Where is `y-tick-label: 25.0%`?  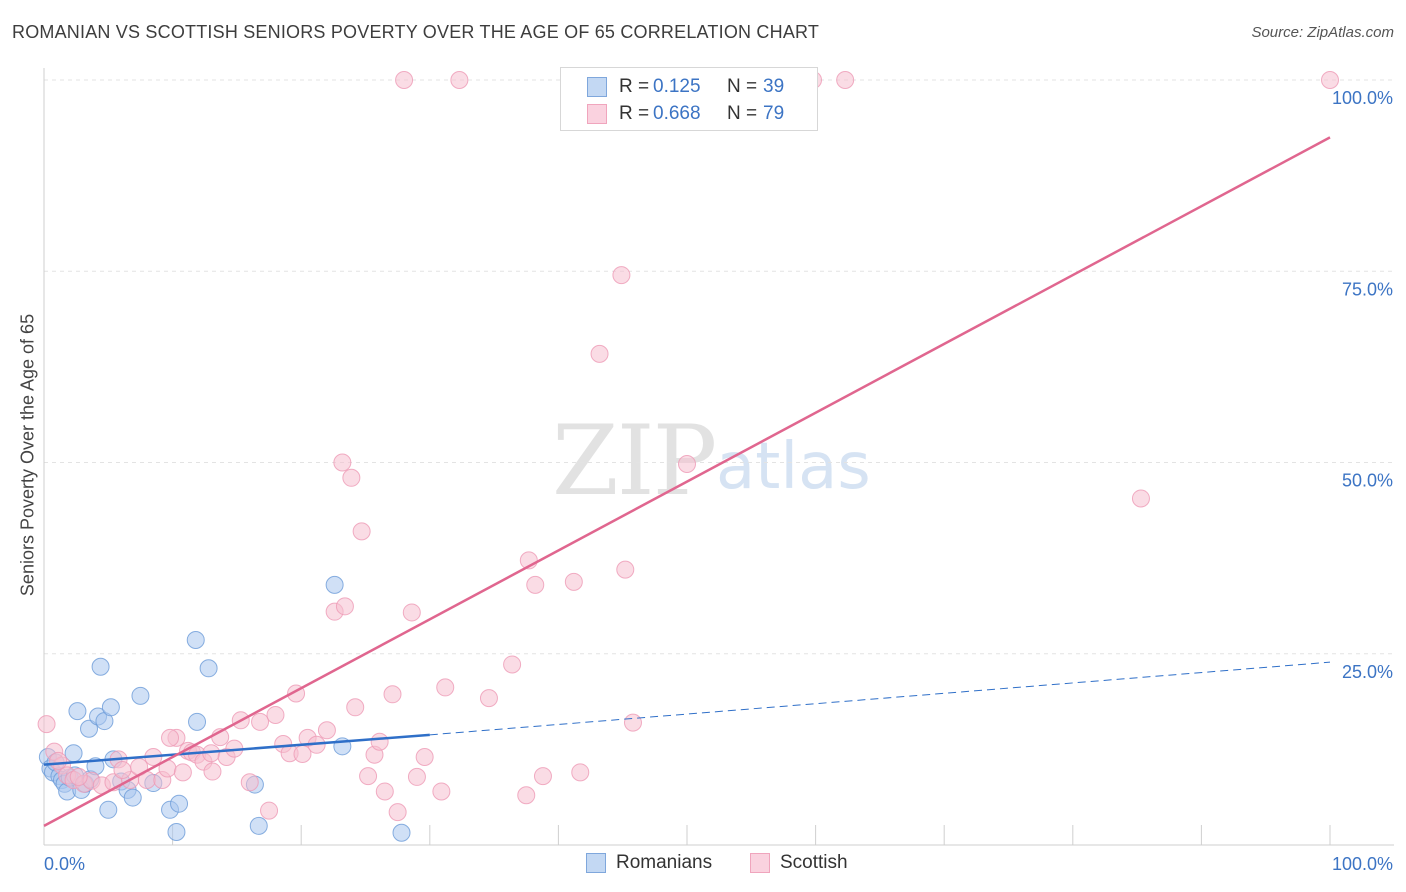
y-tick-label: 25.0% is located at coordinates (1367, 672).